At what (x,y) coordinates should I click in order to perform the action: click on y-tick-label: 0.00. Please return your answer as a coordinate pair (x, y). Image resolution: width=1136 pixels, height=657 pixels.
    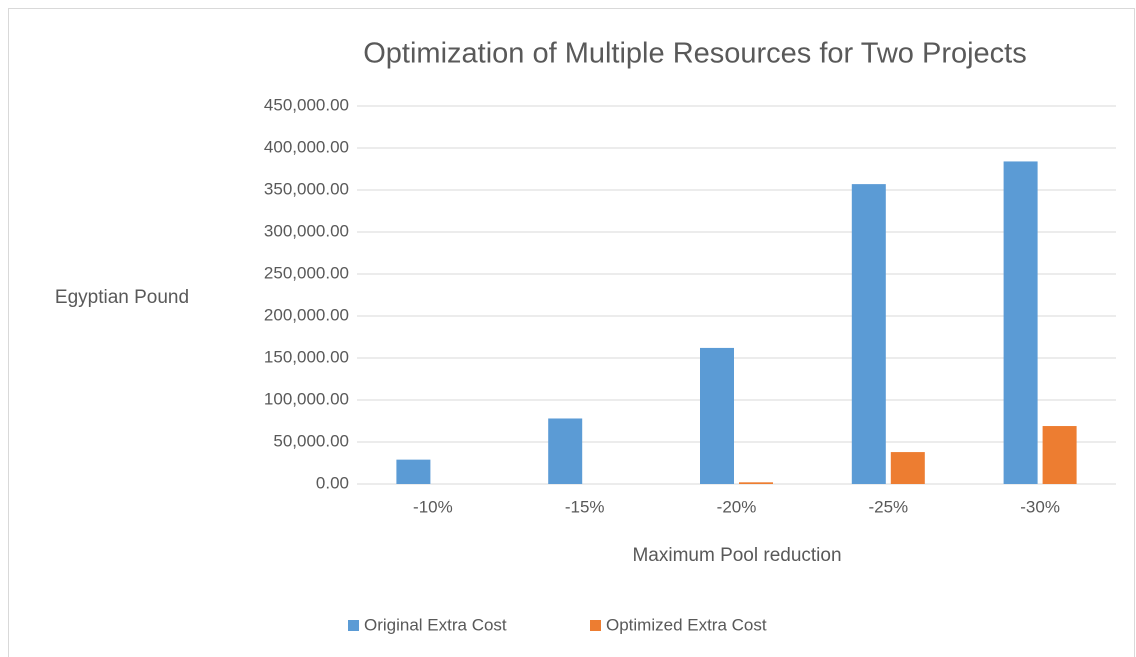
    Looking at the image, I should click on (332, 482).